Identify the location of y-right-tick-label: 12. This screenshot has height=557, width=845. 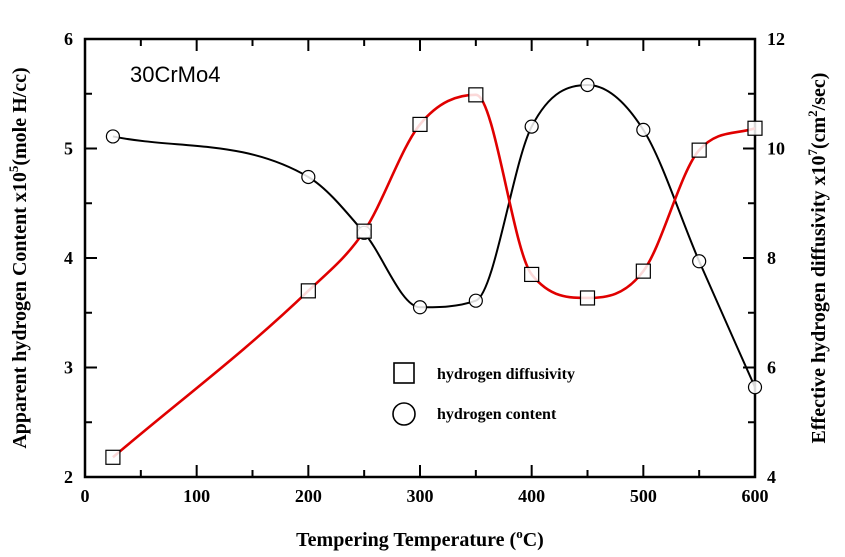
(776, 39).